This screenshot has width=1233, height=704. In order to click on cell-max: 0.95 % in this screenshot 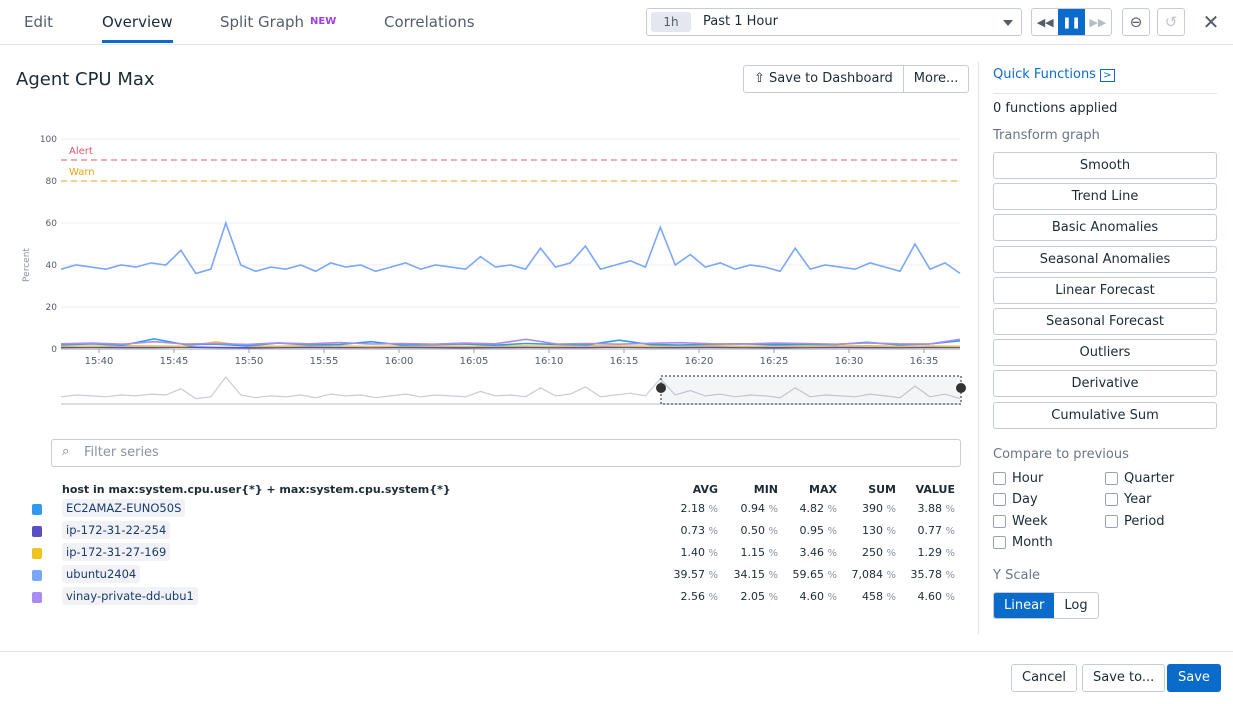, I will do `click(797, 530)`.